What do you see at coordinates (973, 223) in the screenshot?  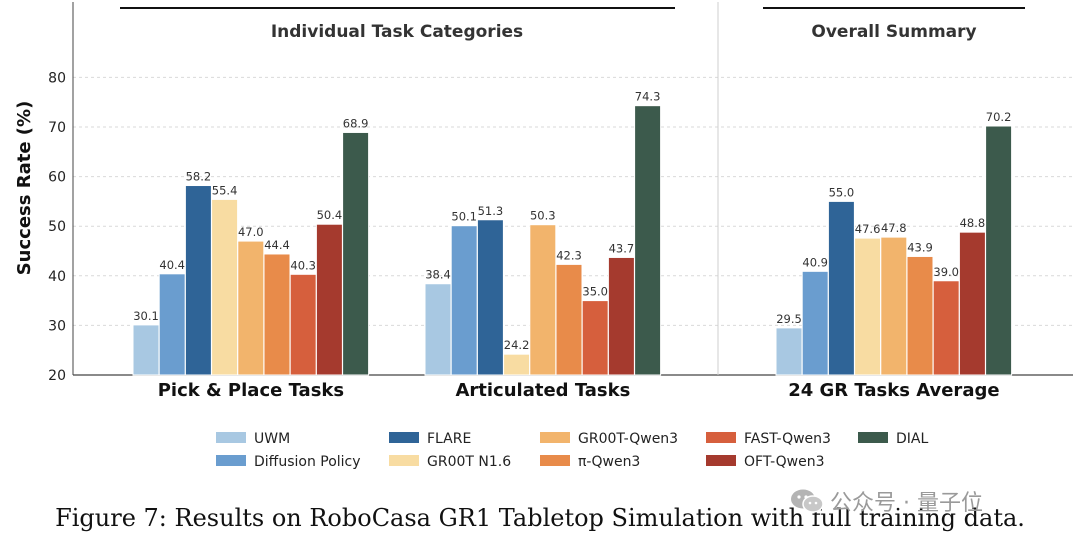 I see `bar-value-label: 48.8` at bounding box center [973, 223].